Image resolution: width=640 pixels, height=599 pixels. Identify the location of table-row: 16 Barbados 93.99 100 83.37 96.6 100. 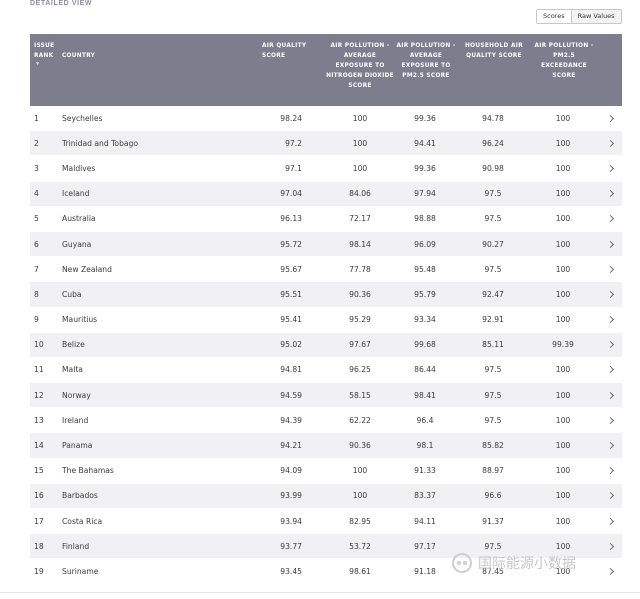
(326, 496).